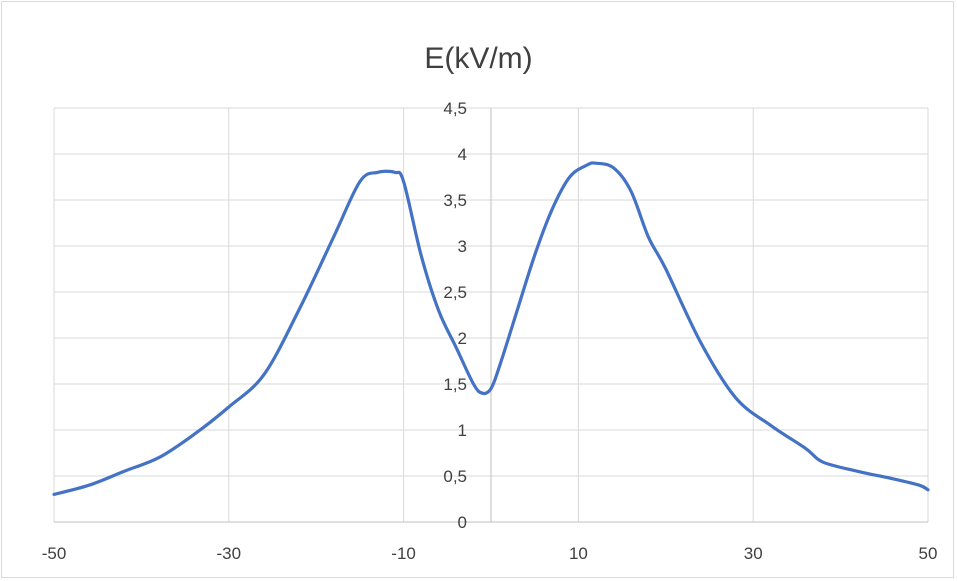 This screenshot has width=957, height=581. Describe the element at coordinates (928, 553) in the screenshot. I see `x-tick-label: 50` at that location.